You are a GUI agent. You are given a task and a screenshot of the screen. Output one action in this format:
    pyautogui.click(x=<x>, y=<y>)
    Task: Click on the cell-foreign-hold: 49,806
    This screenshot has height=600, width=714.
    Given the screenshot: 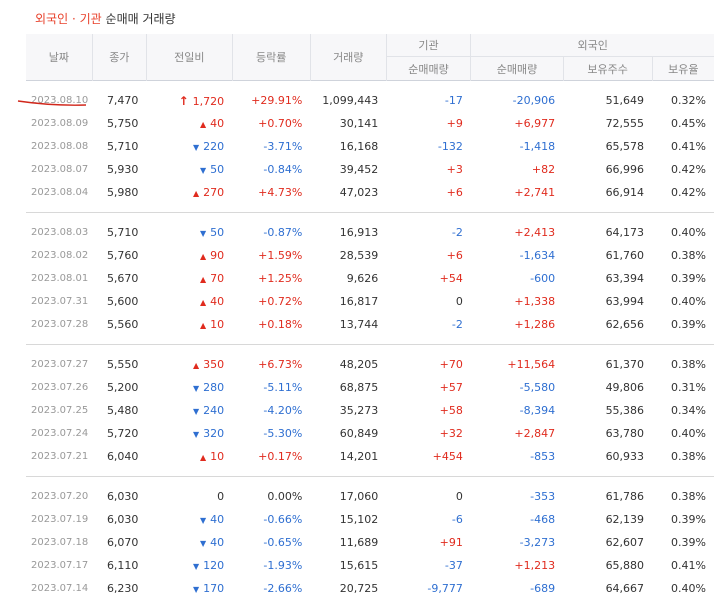 What is the action you would take?
    pyautogui.click(x=607, y=387)
    